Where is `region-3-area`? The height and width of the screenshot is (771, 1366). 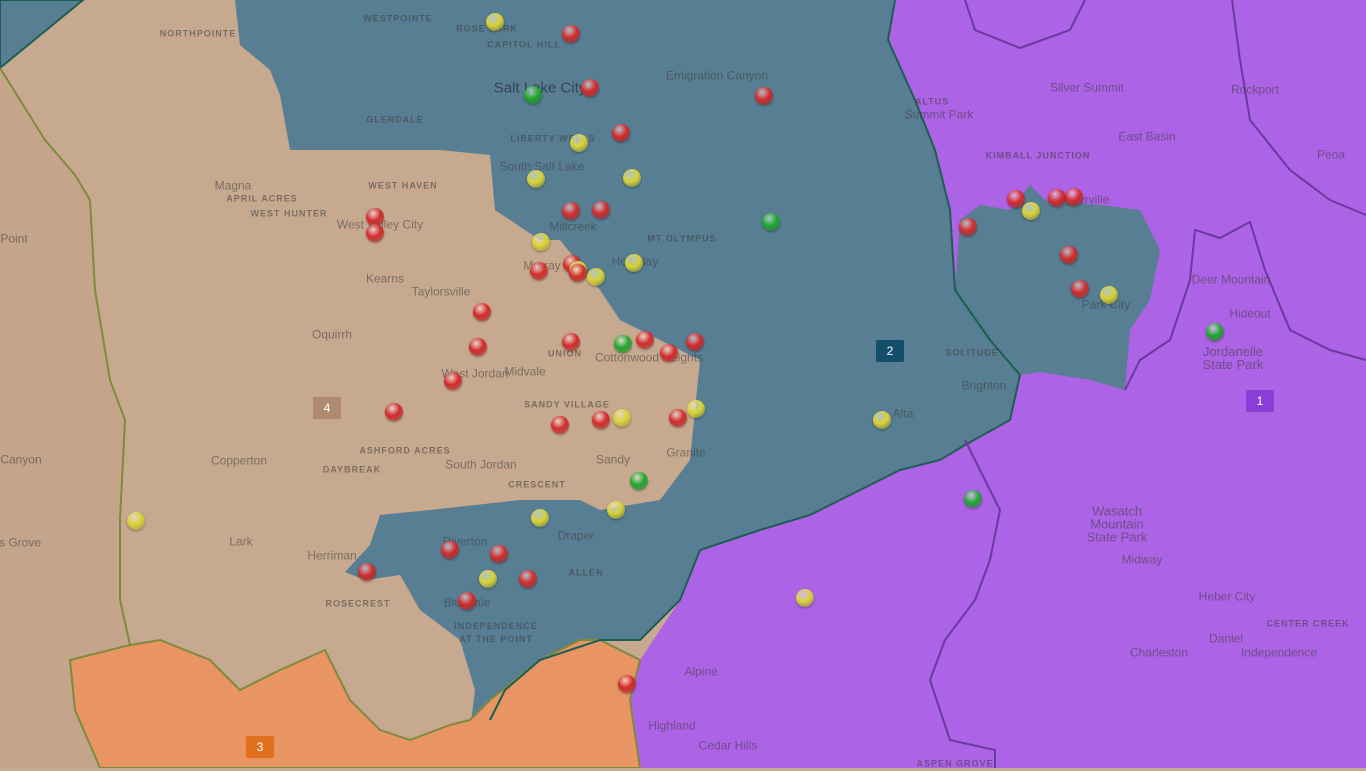
region-3-area is located at coordinates (355, 703).